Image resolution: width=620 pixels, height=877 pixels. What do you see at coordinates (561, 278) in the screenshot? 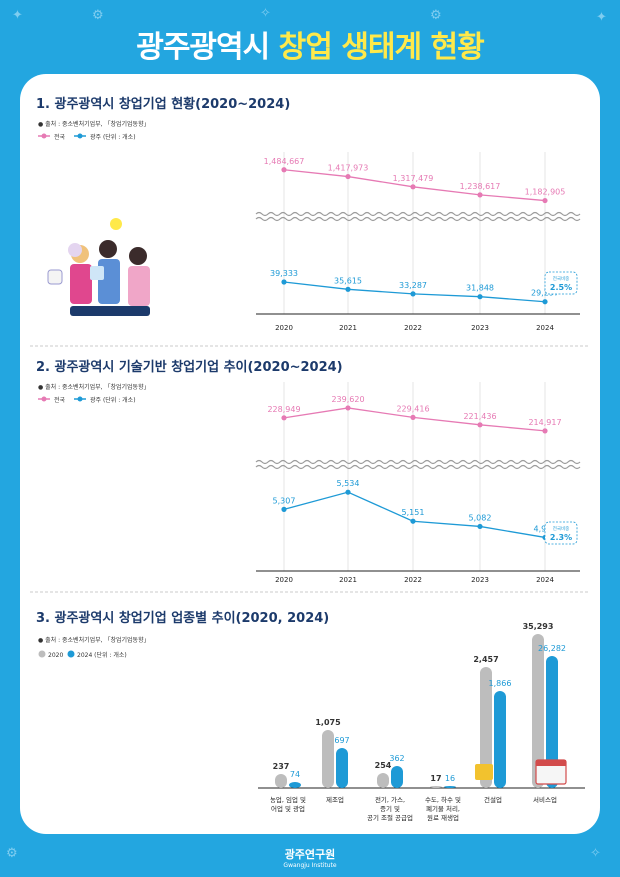
I see `chart1-callout-label: 전국비중` at bounding box center [561, 278].